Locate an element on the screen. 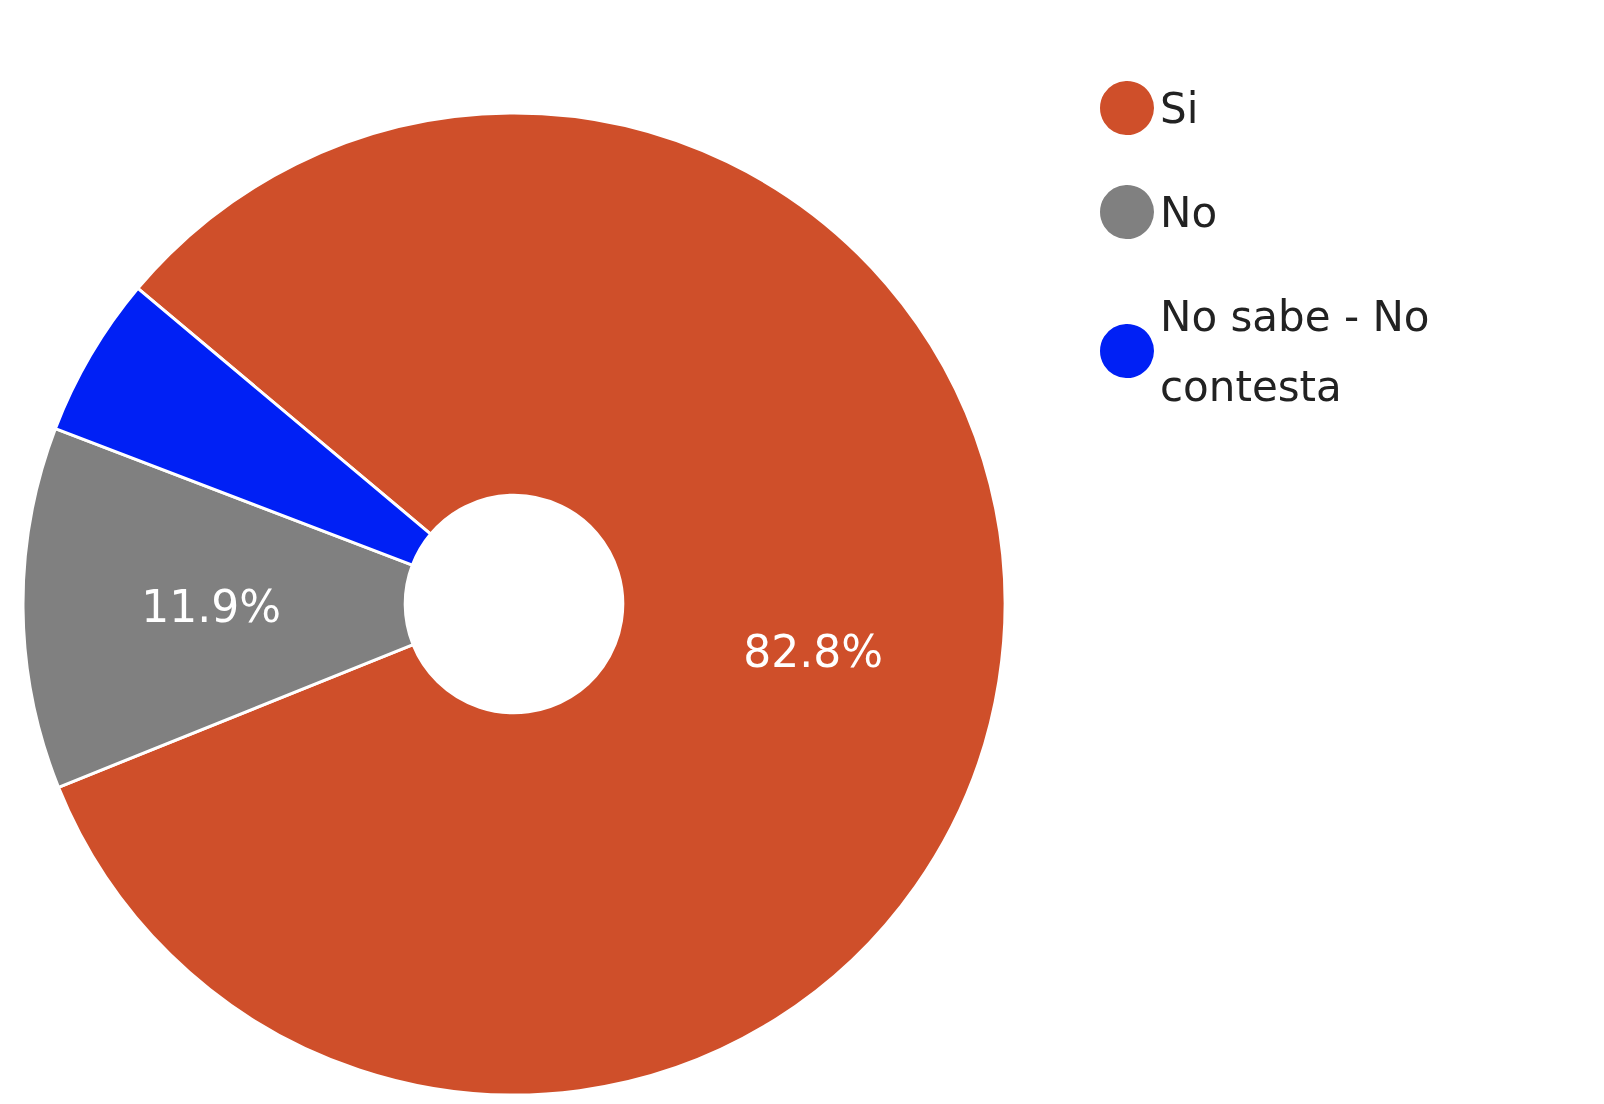 Image resolution: width=1604 pixels, height=1104 pixels. legend-label: Si is located at coordinates (1179, 108).